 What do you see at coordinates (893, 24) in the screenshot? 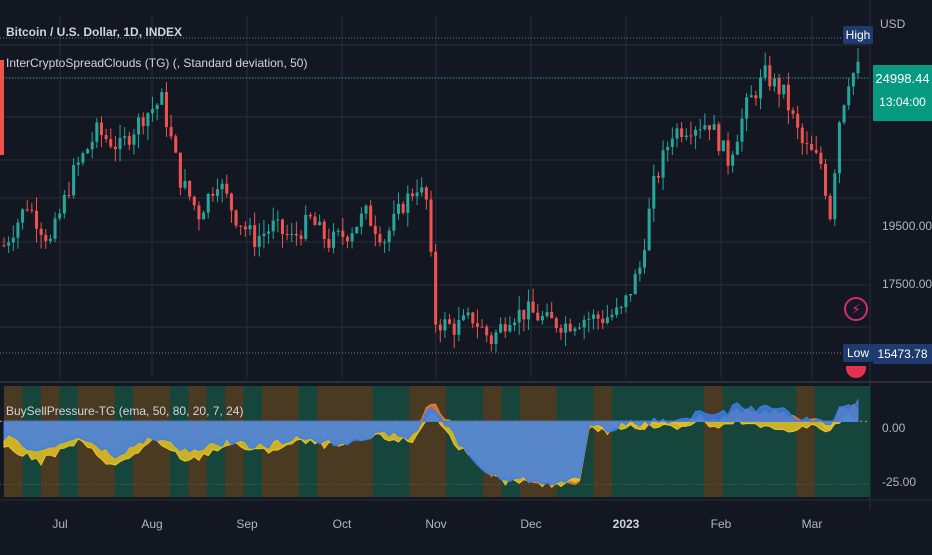
I see `currency-label: USD` at bounding box center [893, 24].